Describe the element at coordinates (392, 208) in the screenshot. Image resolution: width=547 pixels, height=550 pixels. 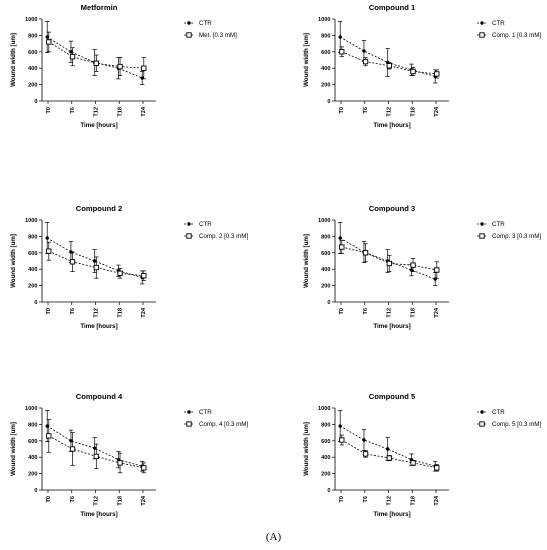
I see `chart-title: Compound 3` at that location.